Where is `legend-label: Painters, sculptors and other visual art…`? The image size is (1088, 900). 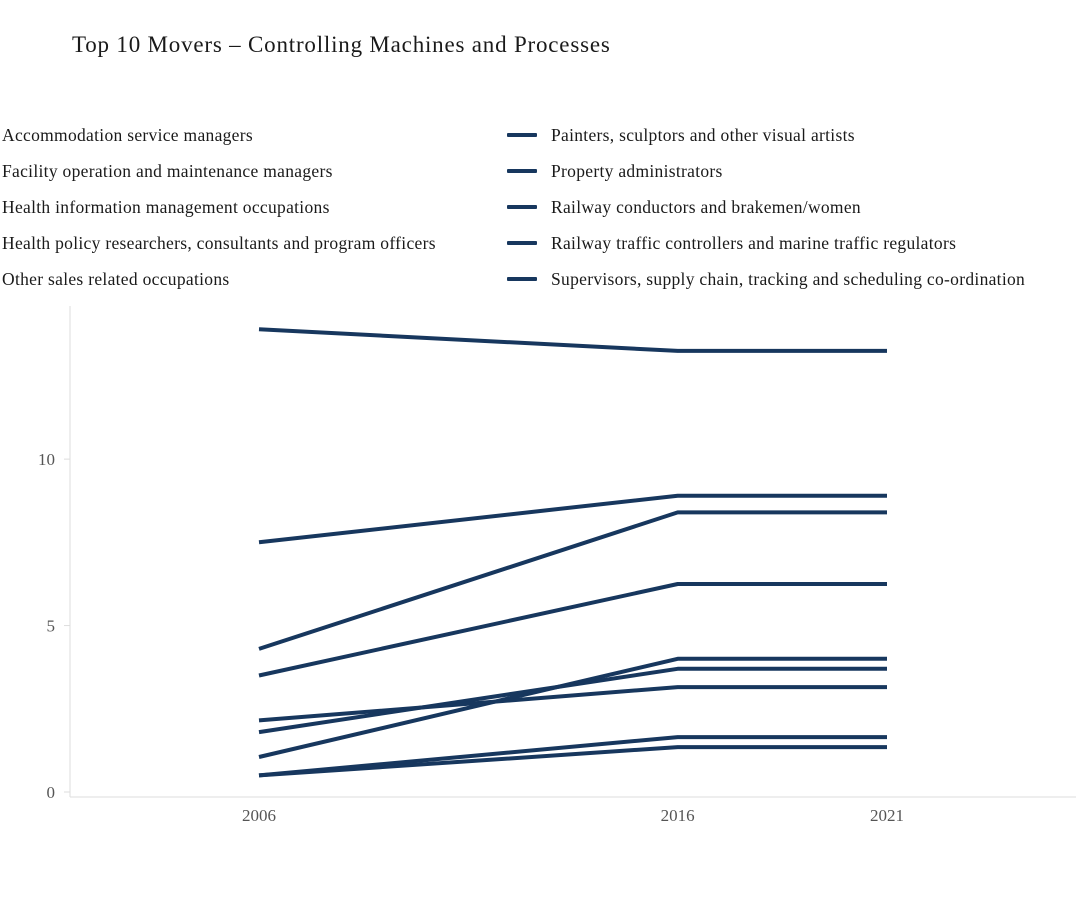
legend-label: Painters, sculptors and other visual art… is located at coordinates (703, 134).